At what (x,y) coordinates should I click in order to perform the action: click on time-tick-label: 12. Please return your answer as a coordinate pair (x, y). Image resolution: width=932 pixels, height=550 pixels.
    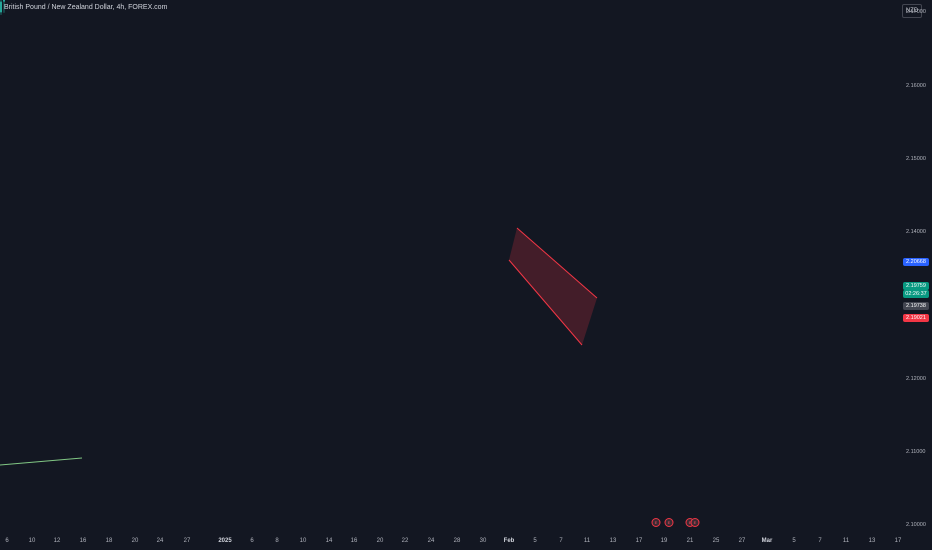
    Looking at the image, I should click on (57, 541).